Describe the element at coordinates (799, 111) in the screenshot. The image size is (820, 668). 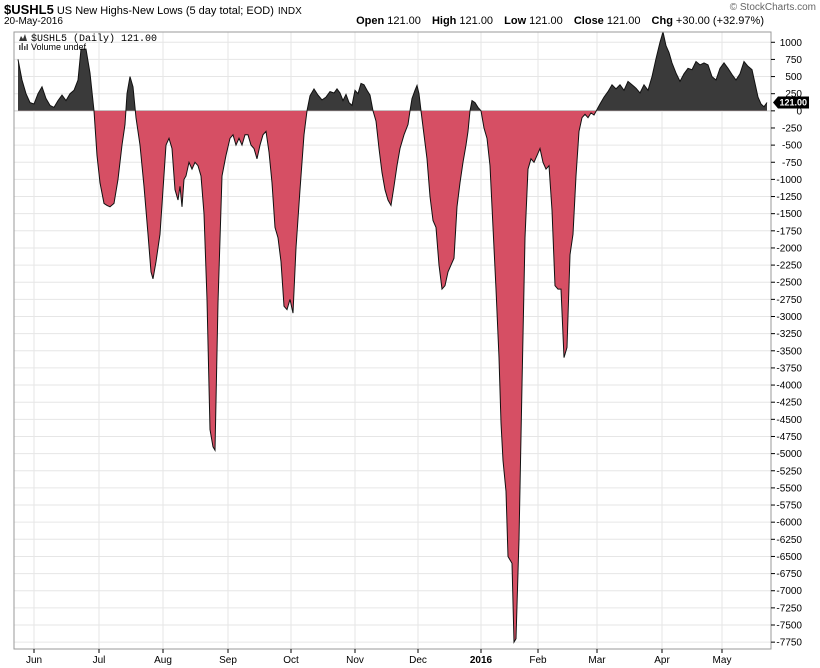
I see `y-tick-label: 0` at that location.